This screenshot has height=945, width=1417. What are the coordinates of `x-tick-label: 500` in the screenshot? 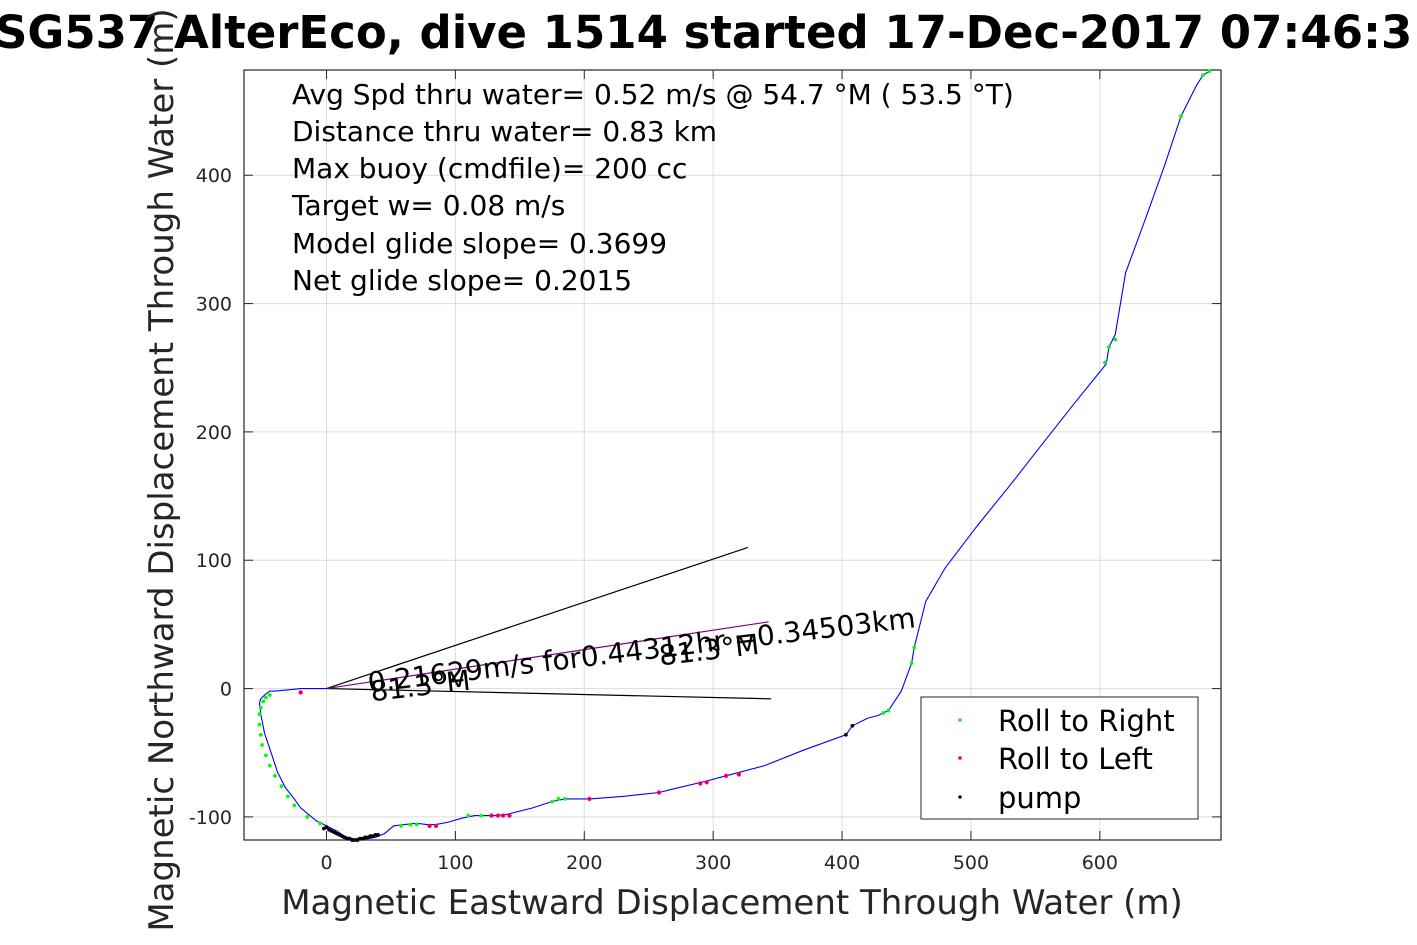 It's located at (971, 863).